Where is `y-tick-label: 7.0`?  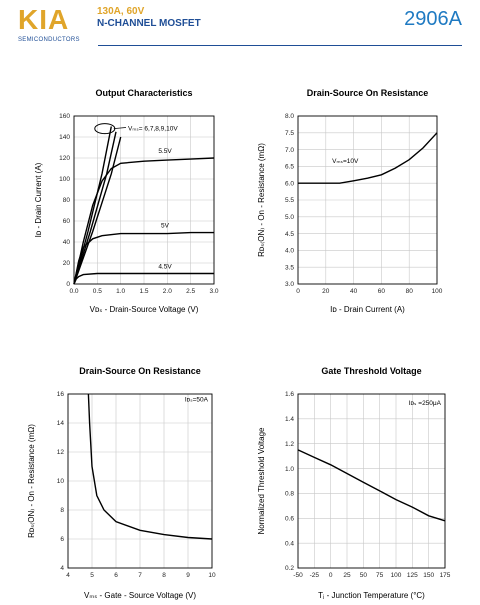
y-tick-label: 7.0 is located at coordinates (289, 150).